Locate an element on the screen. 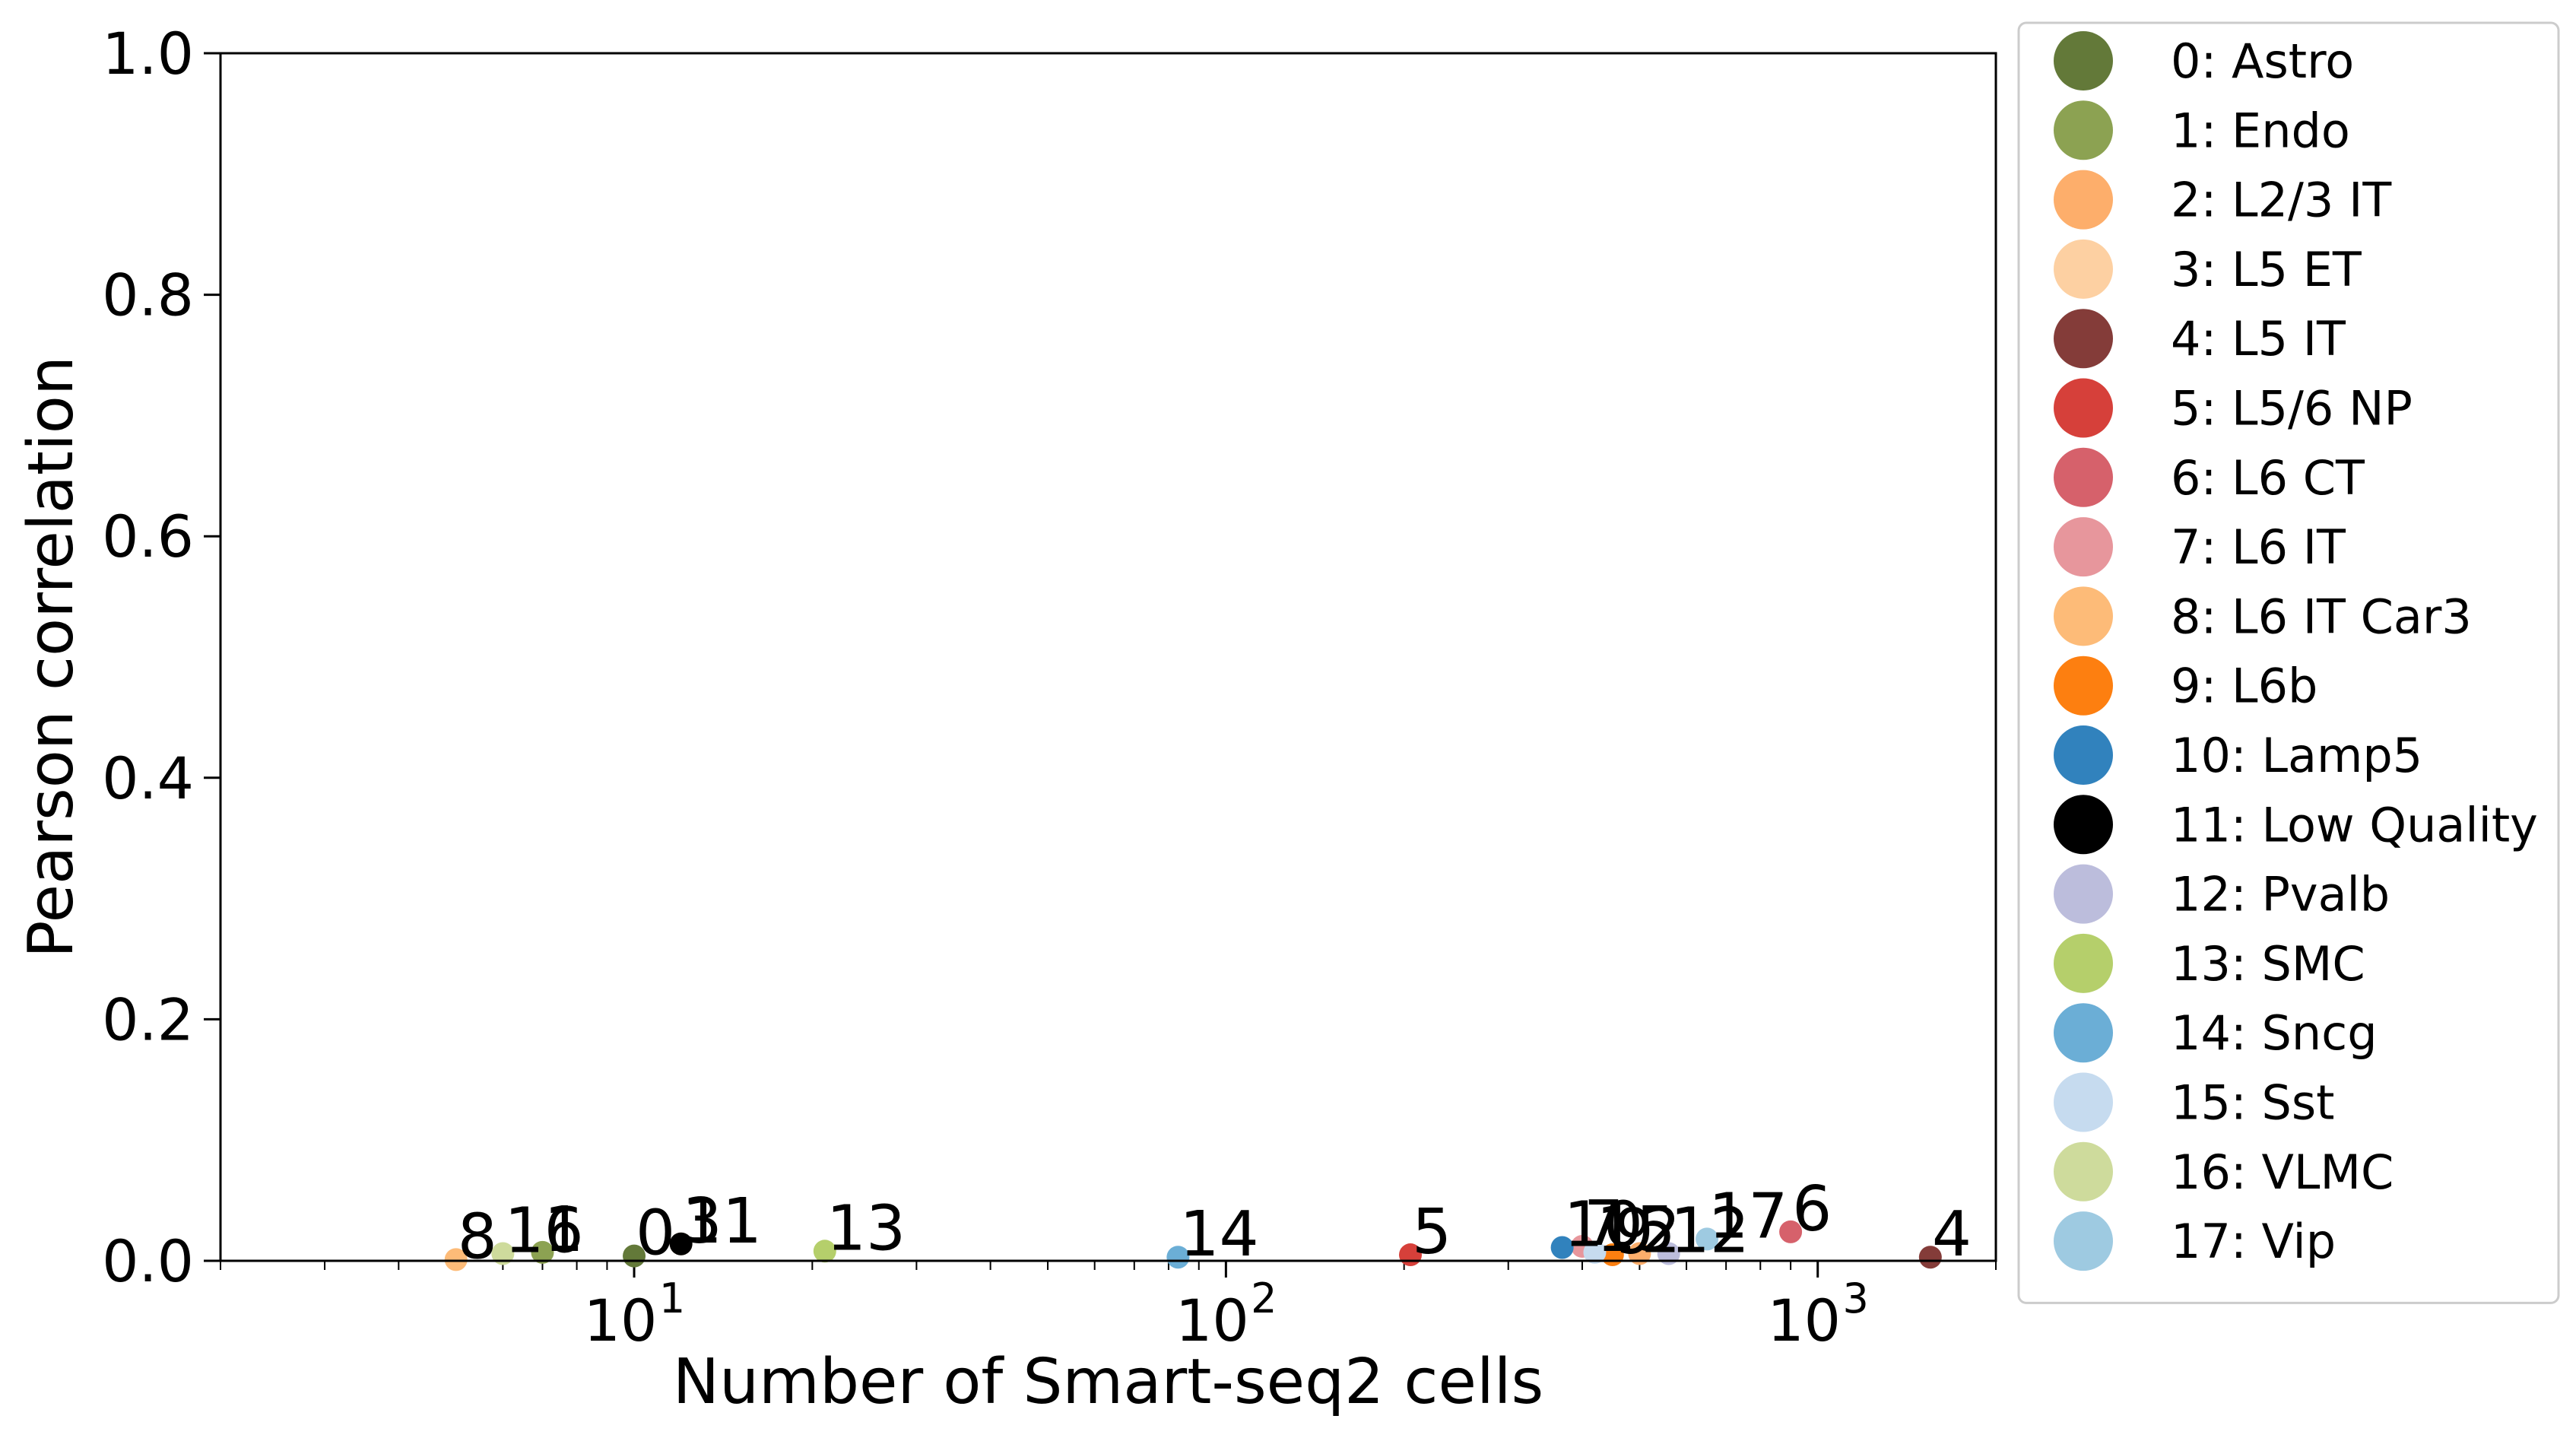 The width and height of the screenshot is (2576, 1438). y-tick-label: 0.0 is located at coordinates (148, 1261).